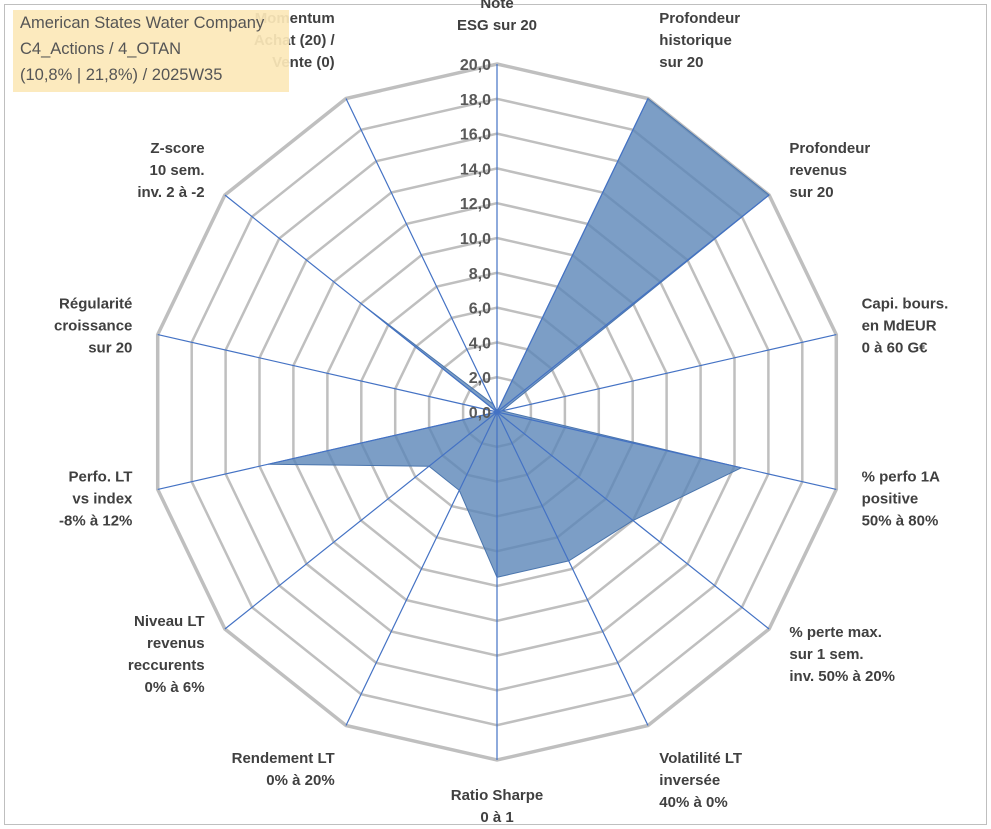  Describe the element at coordinates (693, 802) in the screenshot. I see `axis-label: 40% à 0%` at that location.